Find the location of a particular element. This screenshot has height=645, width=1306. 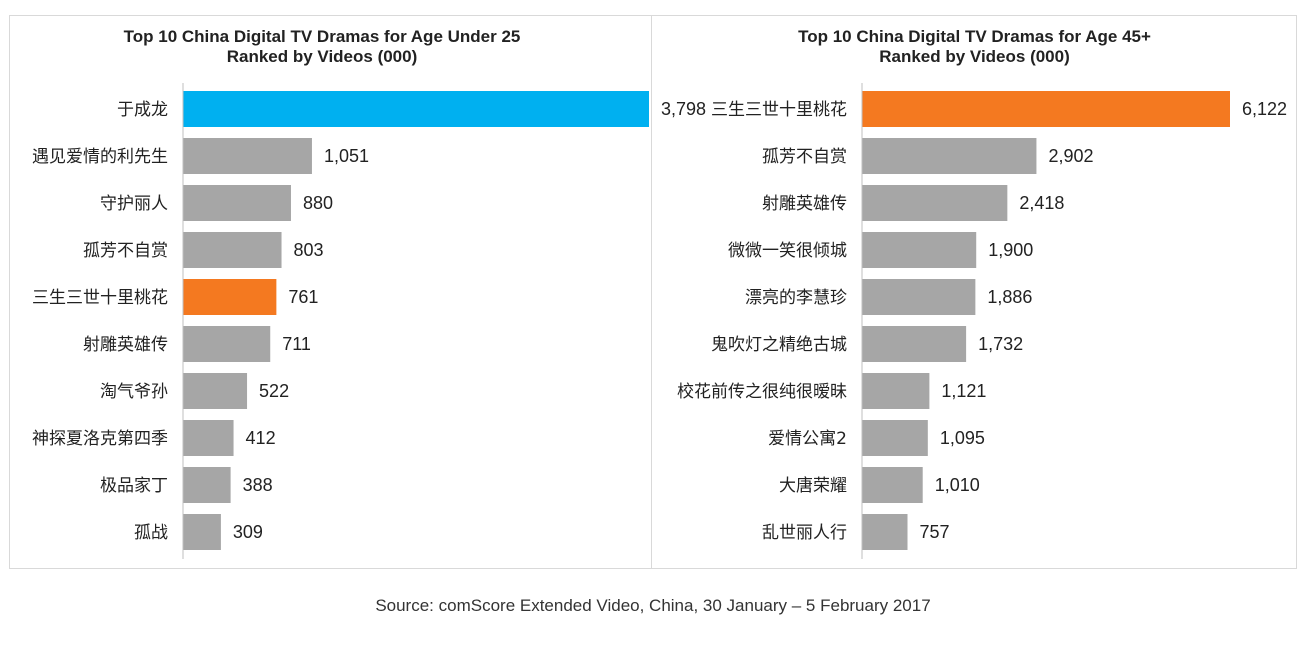

category-label: 大唐荣耀 is located at coordinates (813, 485).